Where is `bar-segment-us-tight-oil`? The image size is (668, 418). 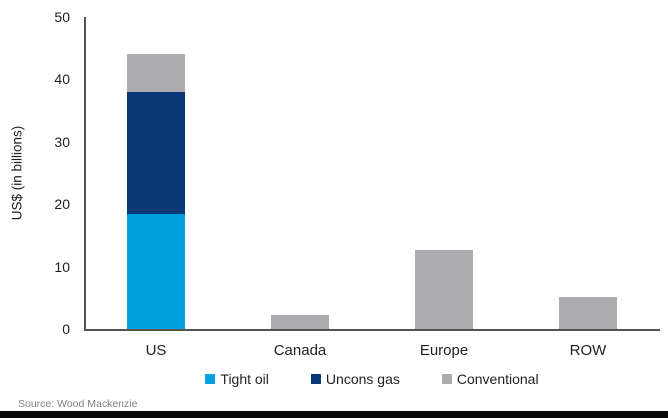
bar-segment-us-tight-oil is located at coordinates (156, 271).